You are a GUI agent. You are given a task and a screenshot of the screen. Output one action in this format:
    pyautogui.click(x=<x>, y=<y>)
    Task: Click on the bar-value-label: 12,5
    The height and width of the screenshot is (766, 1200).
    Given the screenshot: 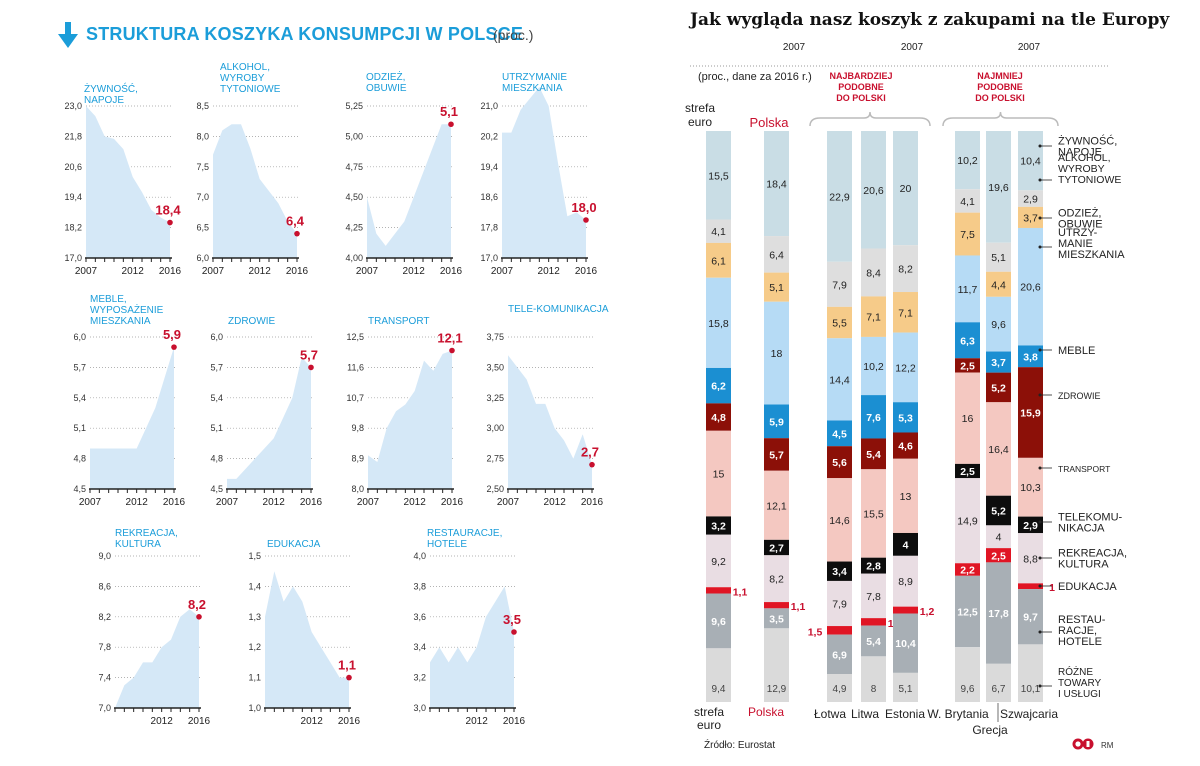 What is the action you would take?
    pyautogui.click(x=967, y=612)
    